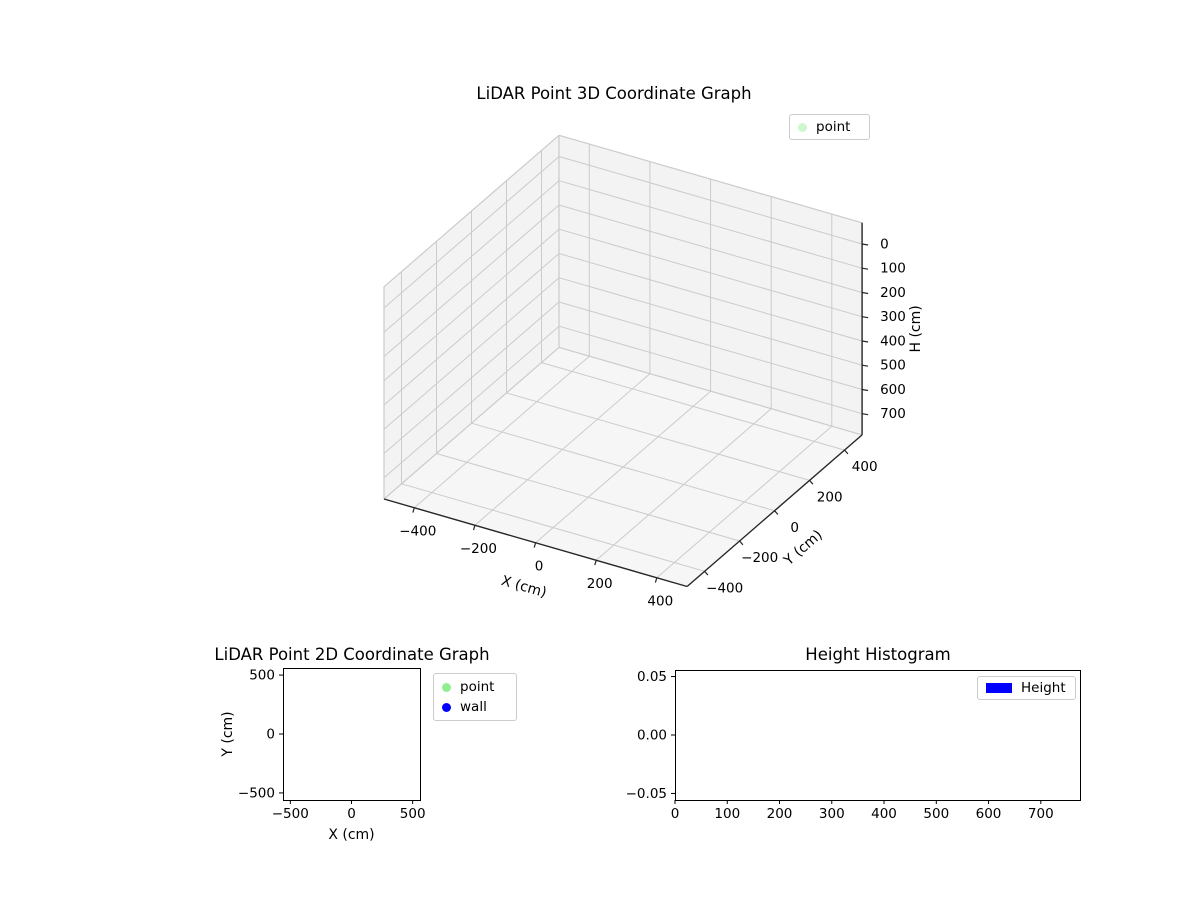 Image resolution: width=1200 pixels, height=900 pixels. What do you see at coordinates (352, 654) in the screenshot?
I see `plot2d-title: LiDAR Point 2D Coordinate Graph` at bounding box center [352, 654].